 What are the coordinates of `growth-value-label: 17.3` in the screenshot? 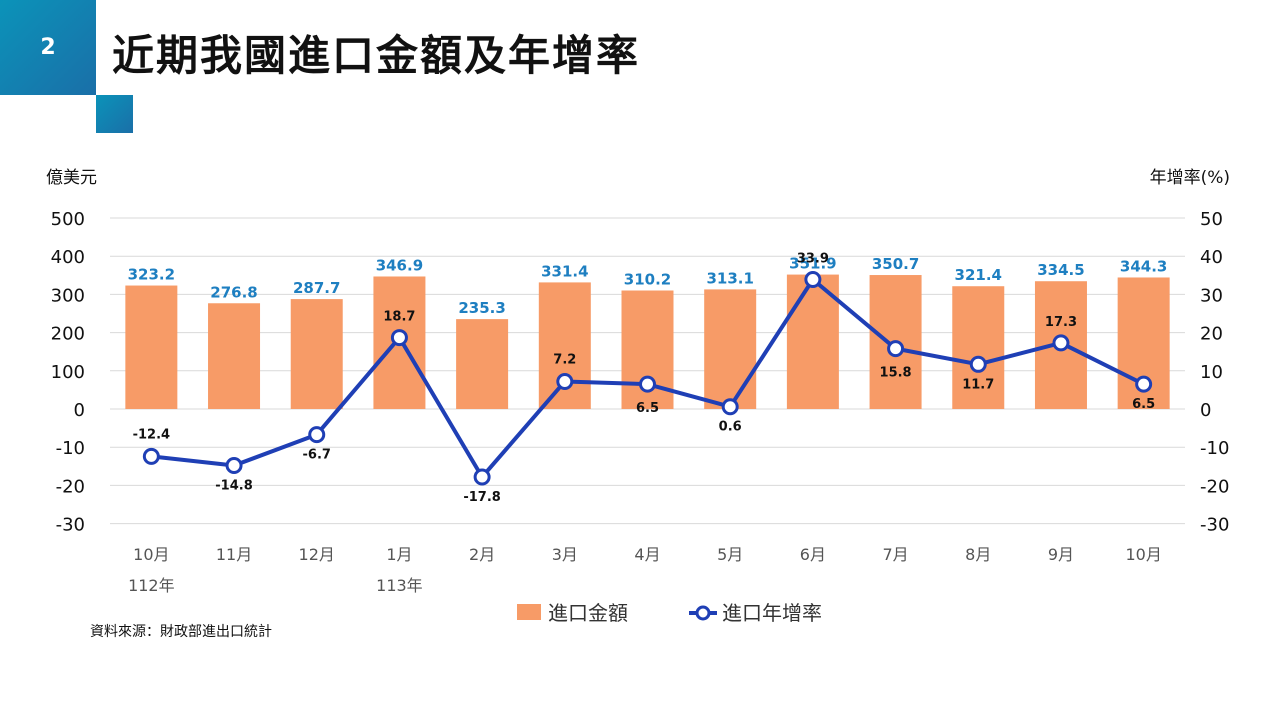 It's located at (1061, 322).